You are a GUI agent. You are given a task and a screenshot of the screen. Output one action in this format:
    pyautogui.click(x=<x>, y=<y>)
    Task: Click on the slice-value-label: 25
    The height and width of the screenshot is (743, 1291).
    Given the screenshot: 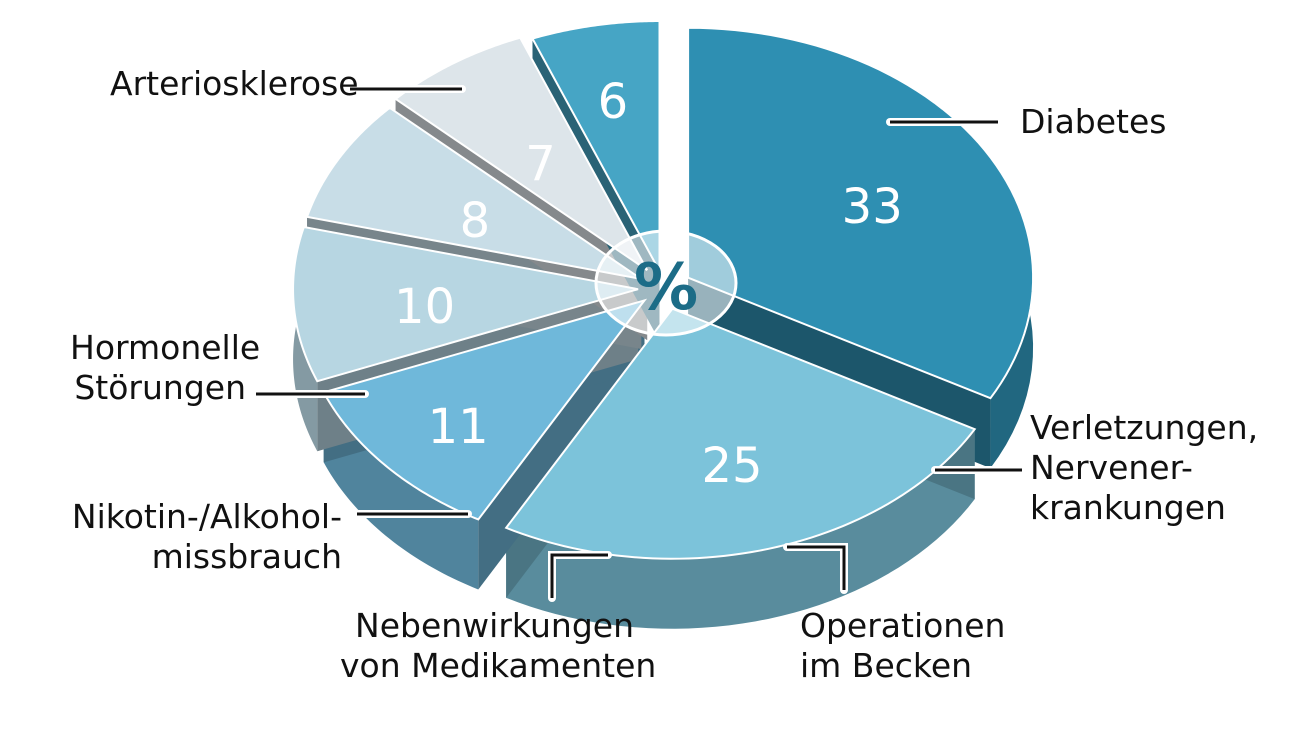 What is the action you would take?
    pyautogui.click(x=732, y=465)
    